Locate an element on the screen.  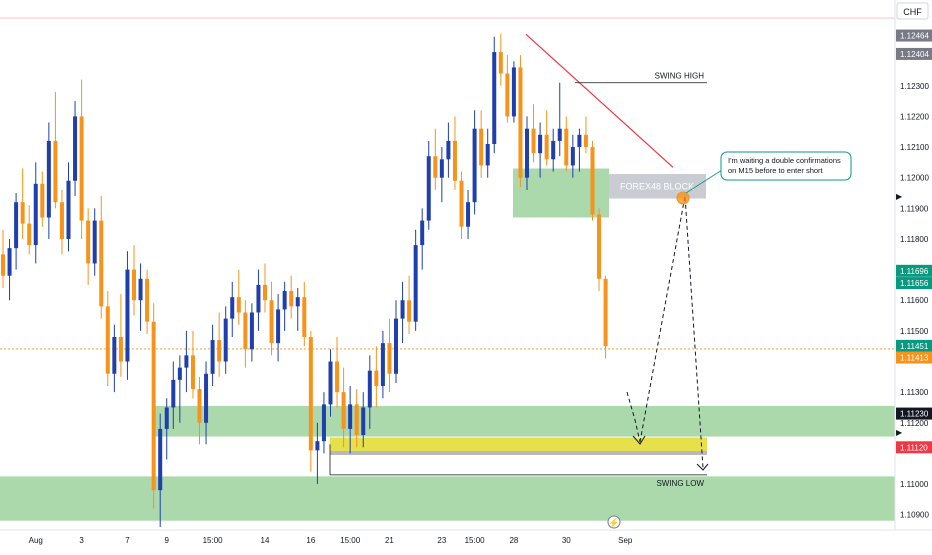
projected-path is located at coordinates (665, 332).